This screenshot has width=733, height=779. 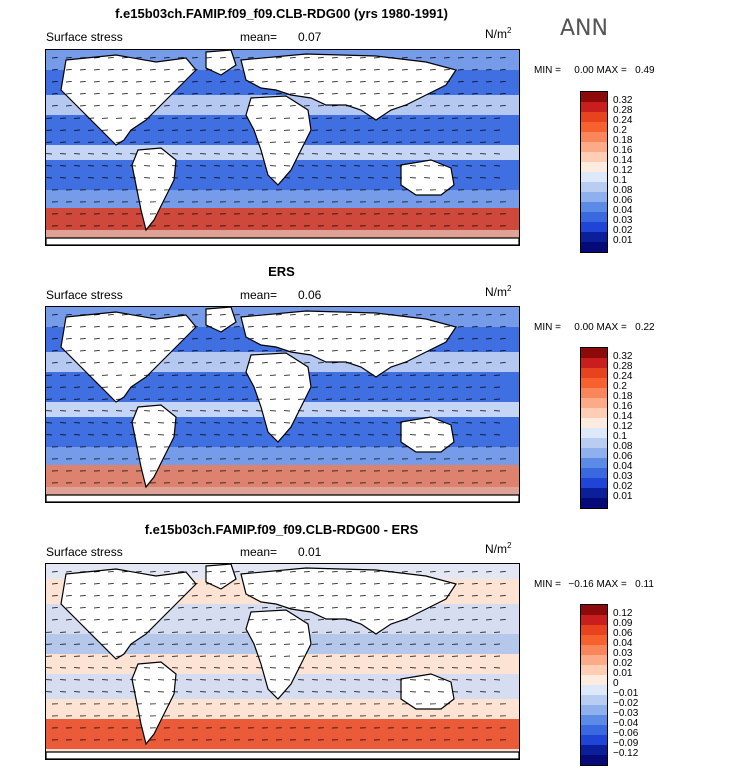 What do you see at coordinates (623, 623) in the screenshot?
I see `colorbar-level-label: 0.09` at bounding box center [623, 623].